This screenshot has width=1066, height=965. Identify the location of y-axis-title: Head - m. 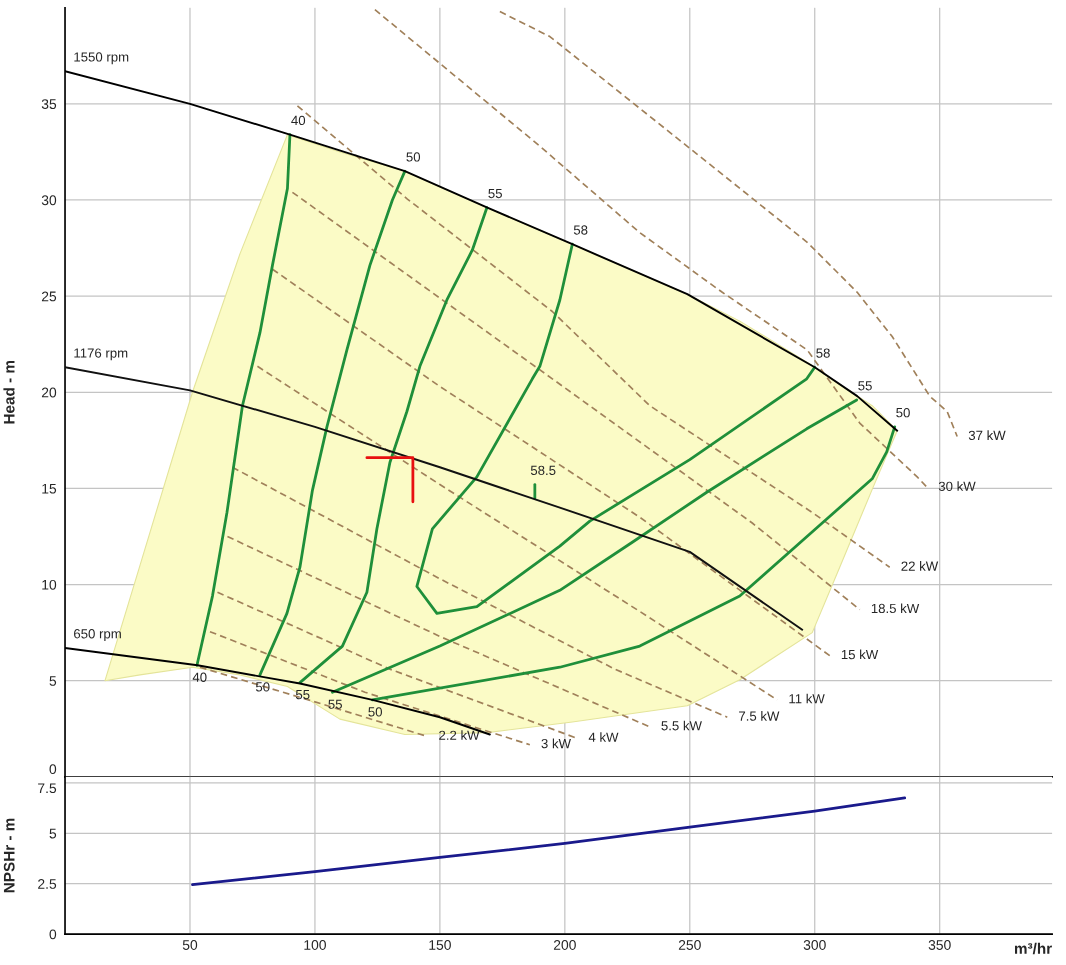
(9, 392).